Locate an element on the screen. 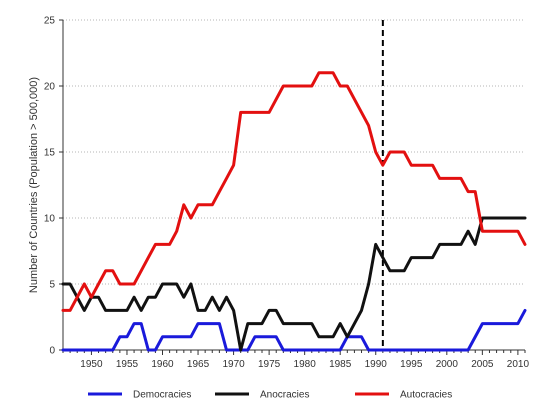 The image size is (543, 412). y-tick-label-20: 20 is located at coordinates (50, 87).